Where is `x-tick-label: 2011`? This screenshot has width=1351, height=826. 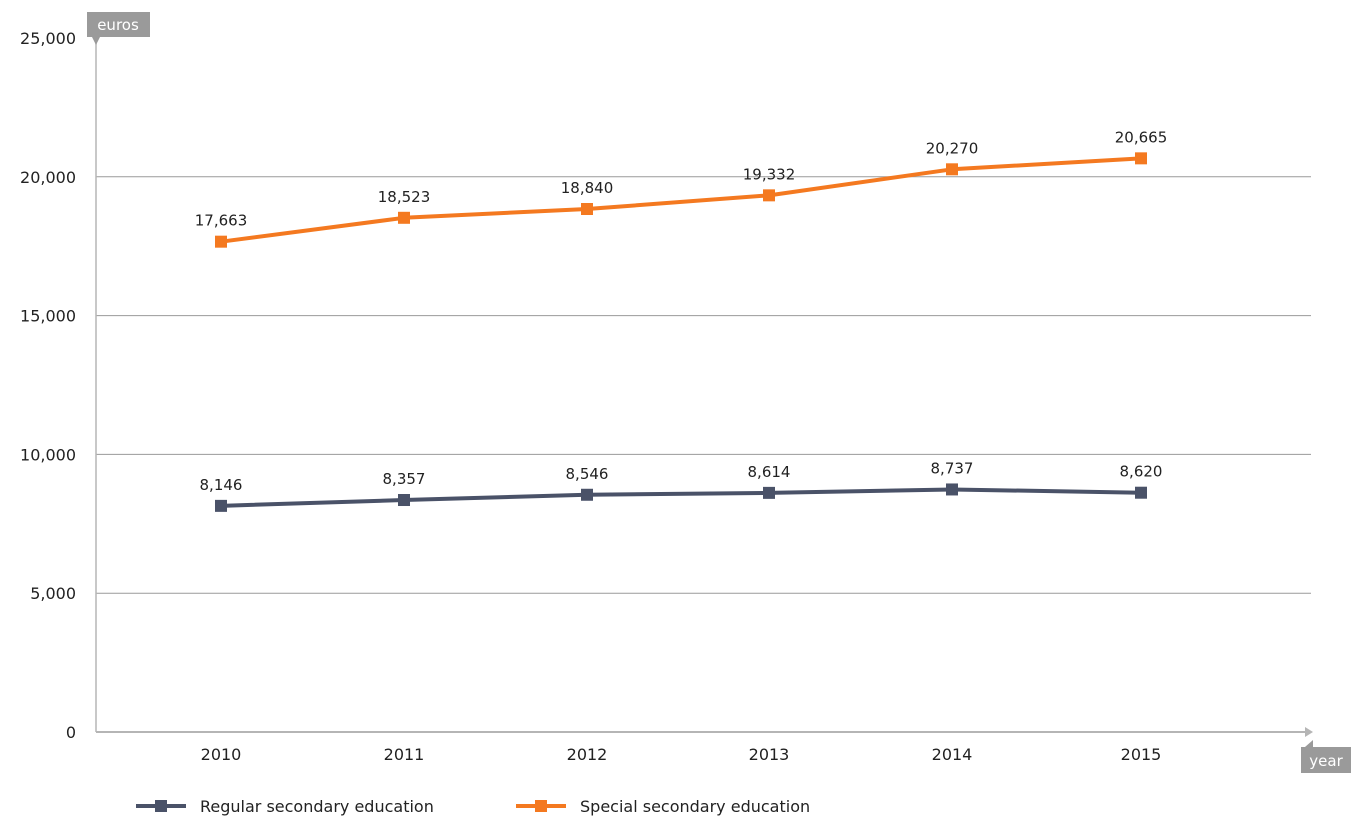
x-tick-label: 2011 is located at coordinates (404, 754).